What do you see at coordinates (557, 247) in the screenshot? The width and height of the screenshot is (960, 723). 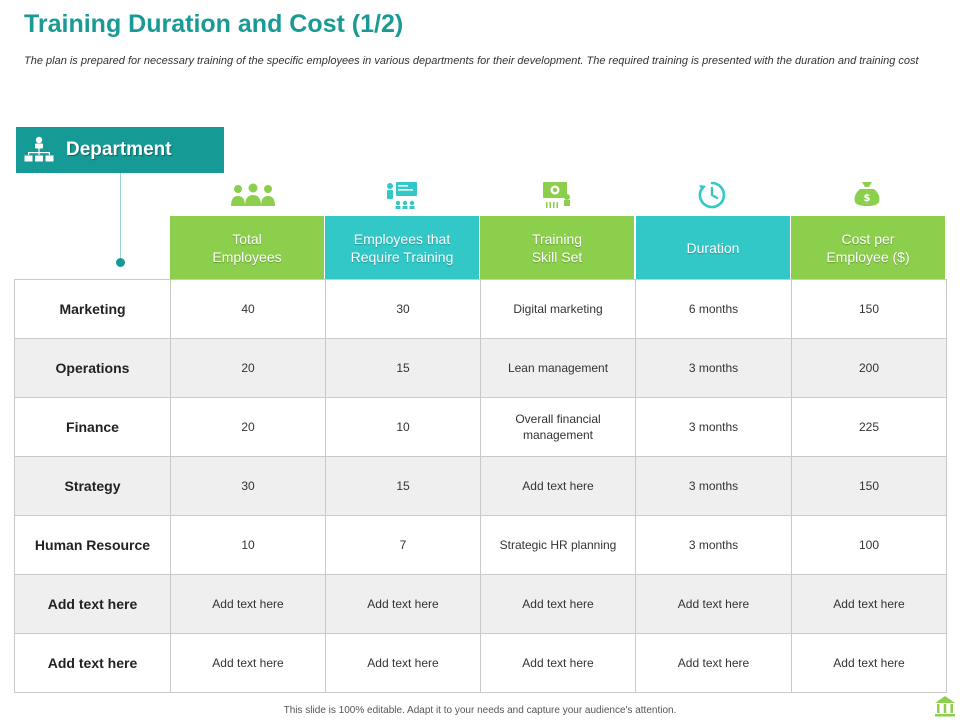 I see `column-header-training-skill-set: Training Skill Set` at bounding box center [557, 247].